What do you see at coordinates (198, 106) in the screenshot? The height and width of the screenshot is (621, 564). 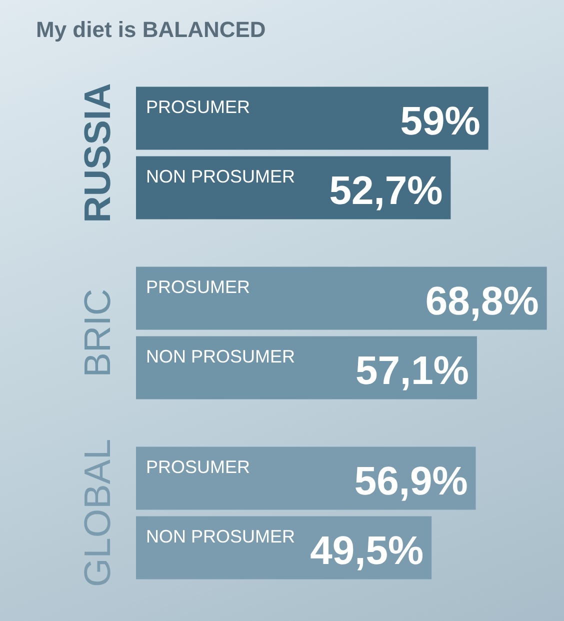 I see `series-label: PROSUMER` at bounding box center [198, 106].